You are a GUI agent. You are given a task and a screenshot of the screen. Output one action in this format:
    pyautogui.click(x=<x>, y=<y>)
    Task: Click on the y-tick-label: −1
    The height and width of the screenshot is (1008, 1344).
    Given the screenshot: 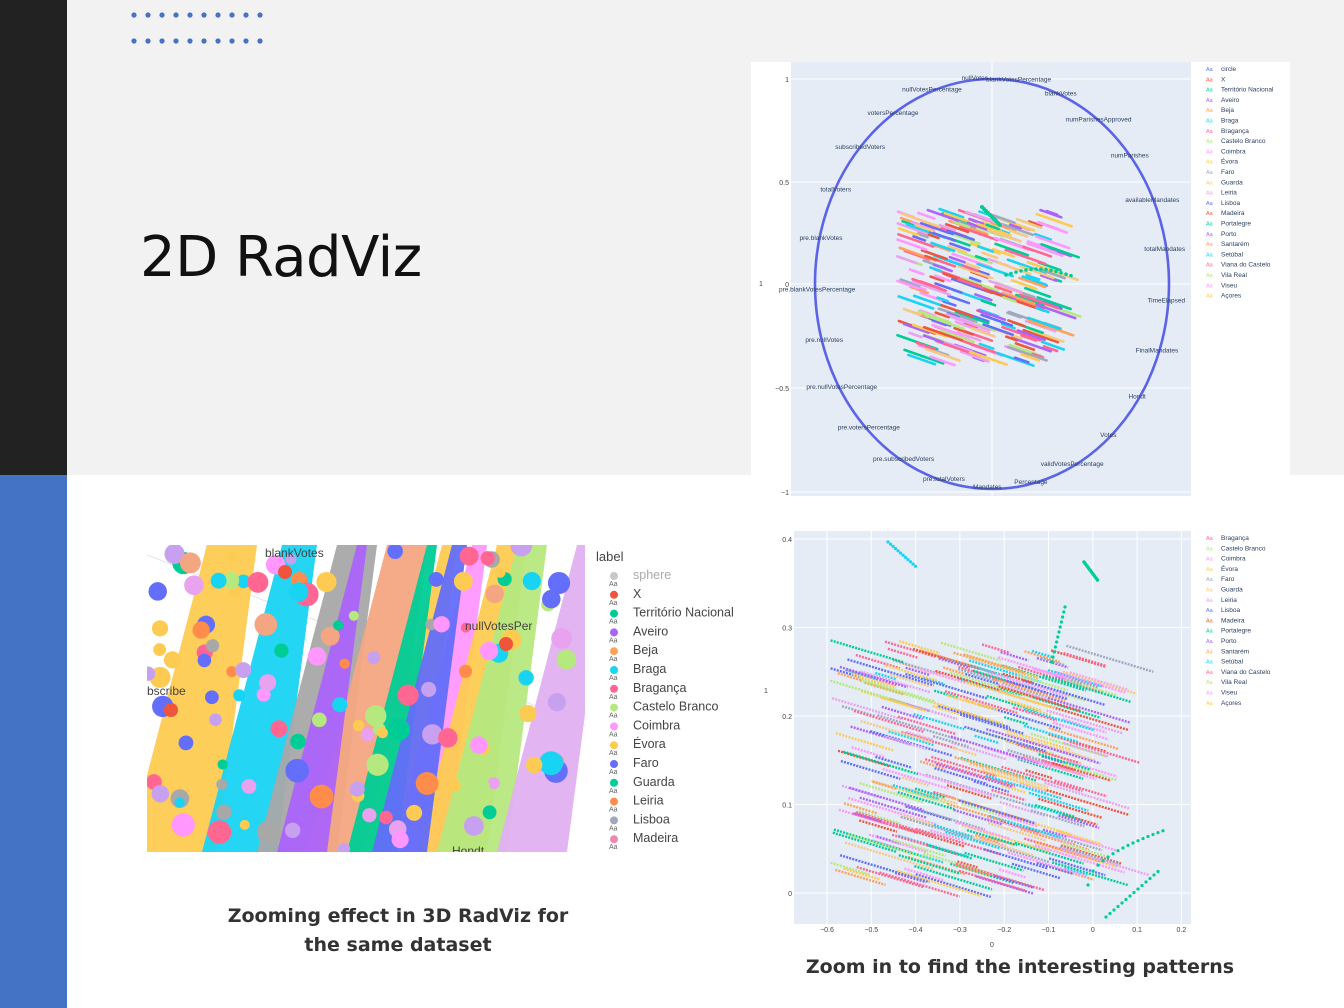 What is the action you would take?
    pyautogui.click(x=785, y=493)
    